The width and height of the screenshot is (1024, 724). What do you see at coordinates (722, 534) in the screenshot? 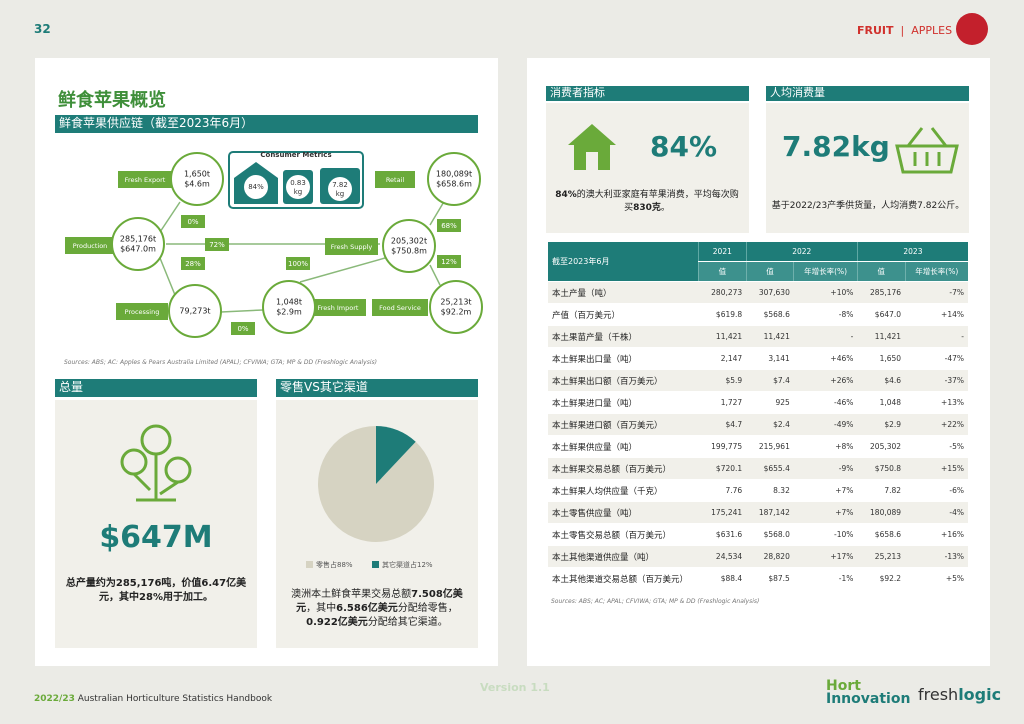
I see `cell: $631.6` at bounding box center [722, 534].